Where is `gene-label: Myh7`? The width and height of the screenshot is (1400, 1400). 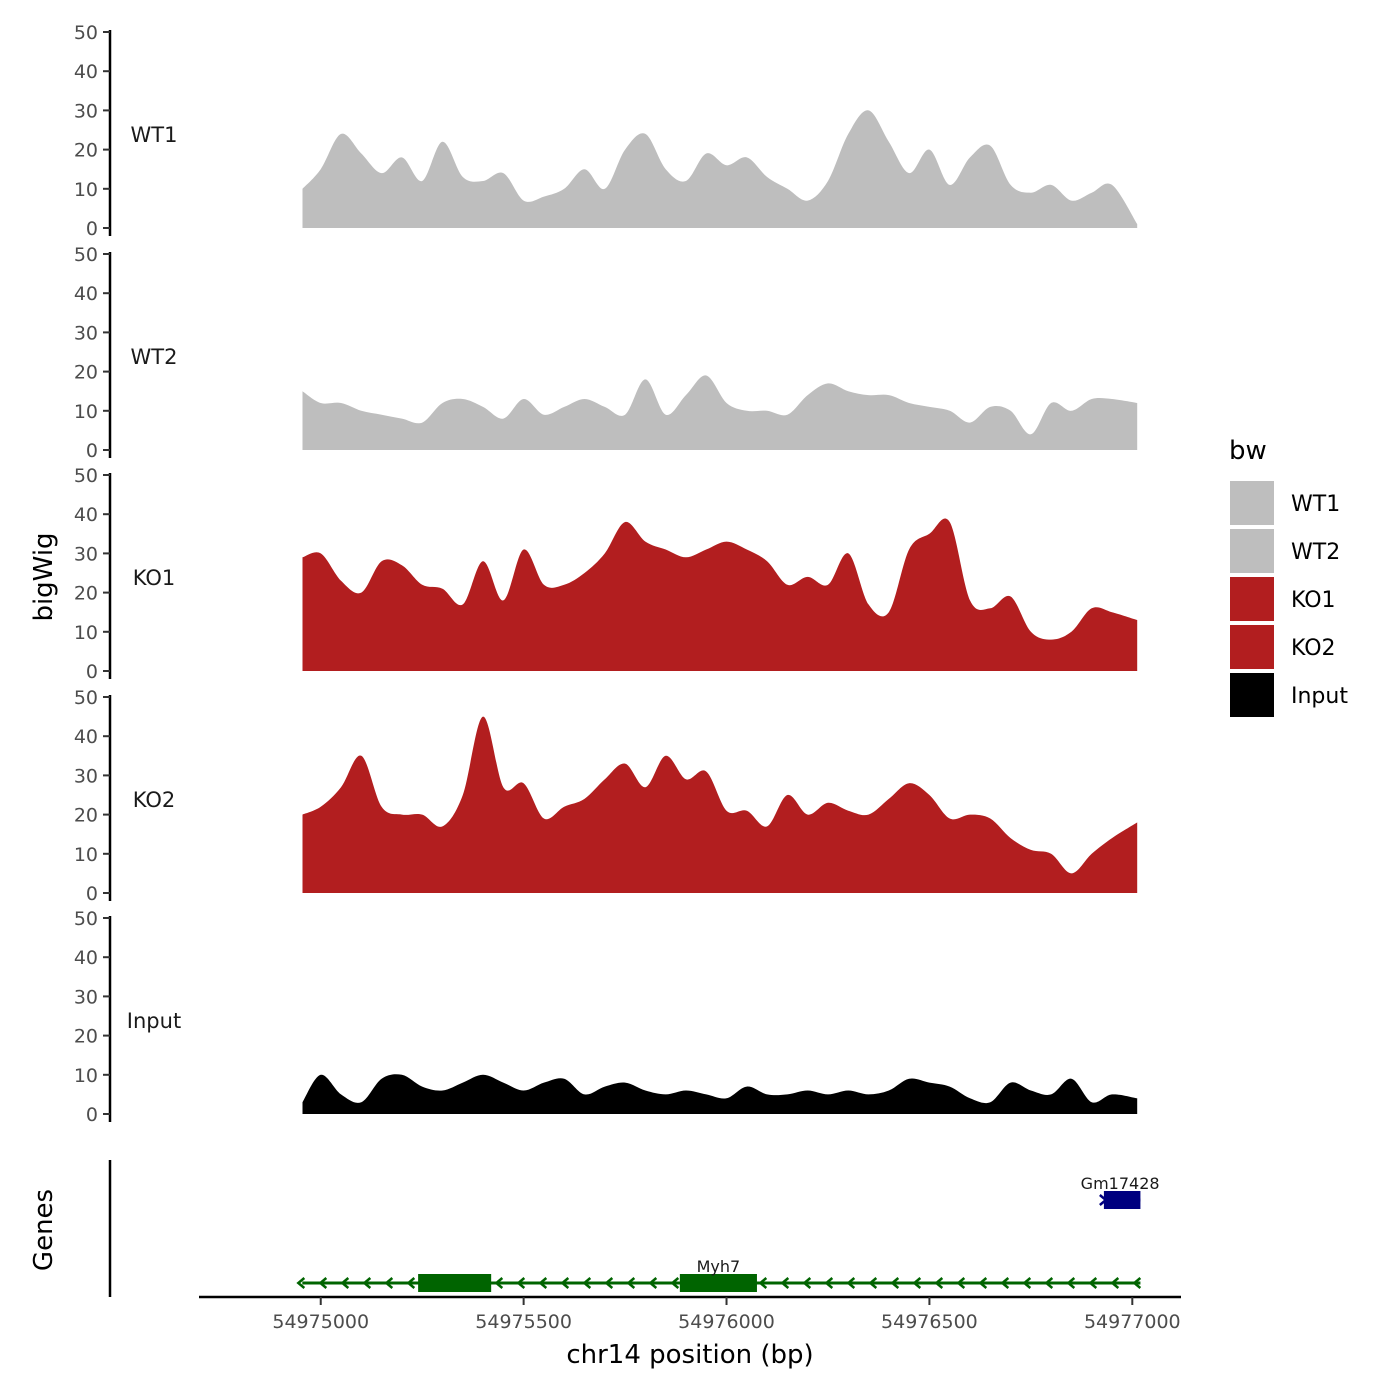
gene-label: Myh7 is located at coordinates (719, 1266).